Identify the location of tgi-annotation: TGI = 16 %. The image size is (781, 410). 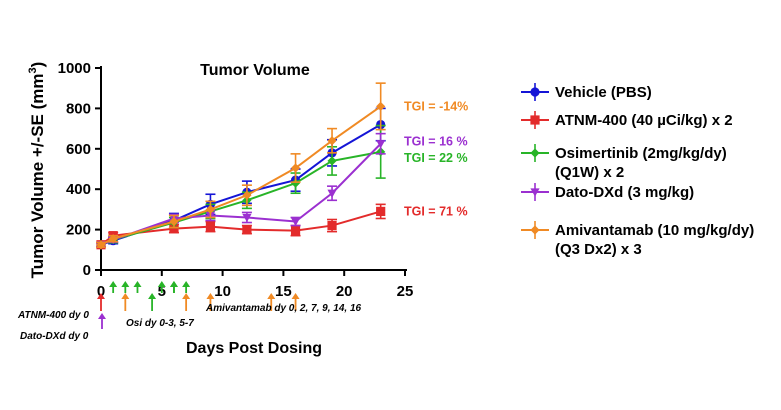
(436, 142).